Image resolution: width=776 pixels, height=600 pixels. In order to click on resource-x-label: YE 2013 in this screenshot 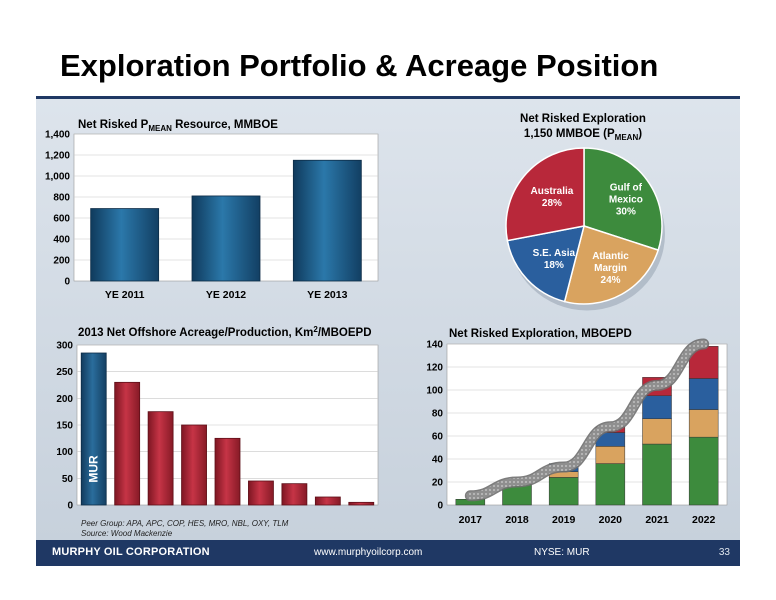, I will do `click(327, 295)`.